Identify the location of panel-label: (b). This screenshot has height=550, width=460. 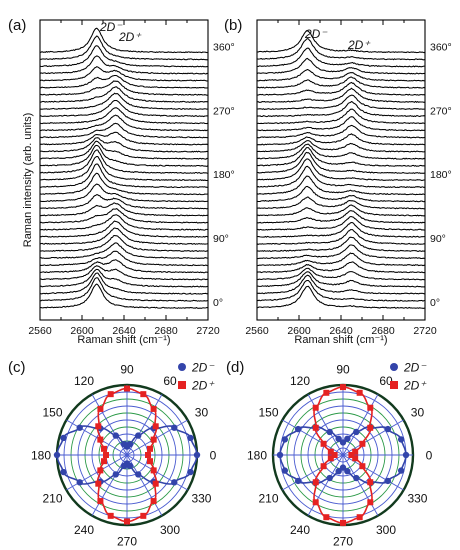
(233, 25).